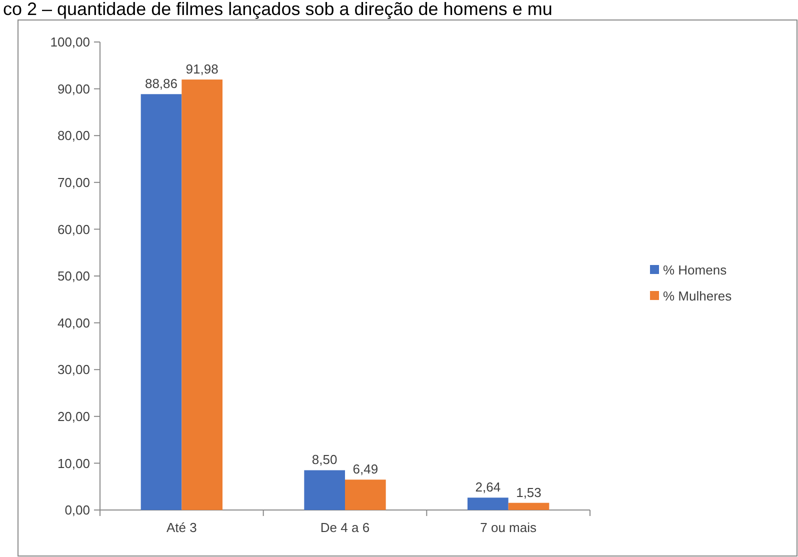 This screenshot has height=557, width=798. What do you see at coordinates (73, 463) in the screenshot?
I see `y-tick-label: 10,00` at bounding box center [73, 463].